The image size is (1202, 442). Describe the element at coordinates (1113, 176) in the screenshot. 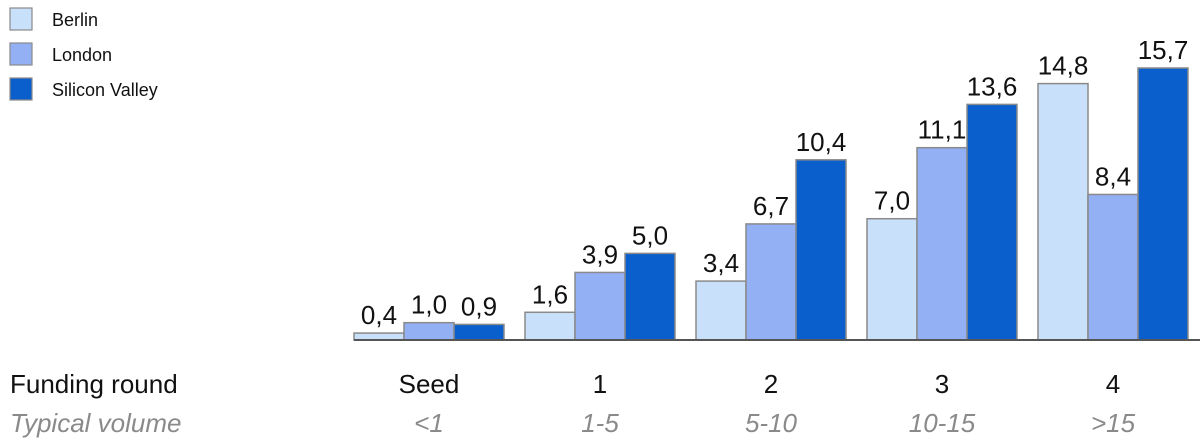

I see `value-label-london-4: 8,4` at that location.